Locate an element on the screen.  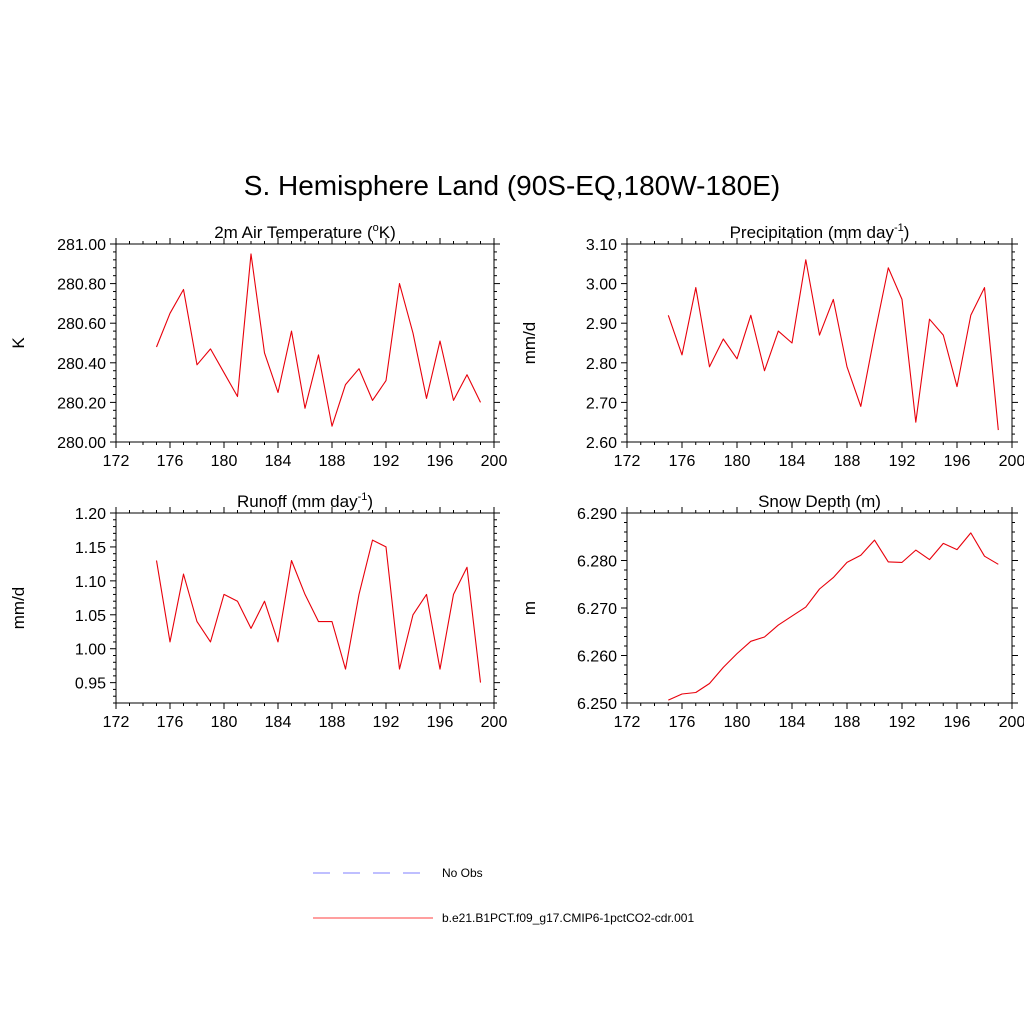
y-tick-label: 280.00 is located at coordinates (81, 443).